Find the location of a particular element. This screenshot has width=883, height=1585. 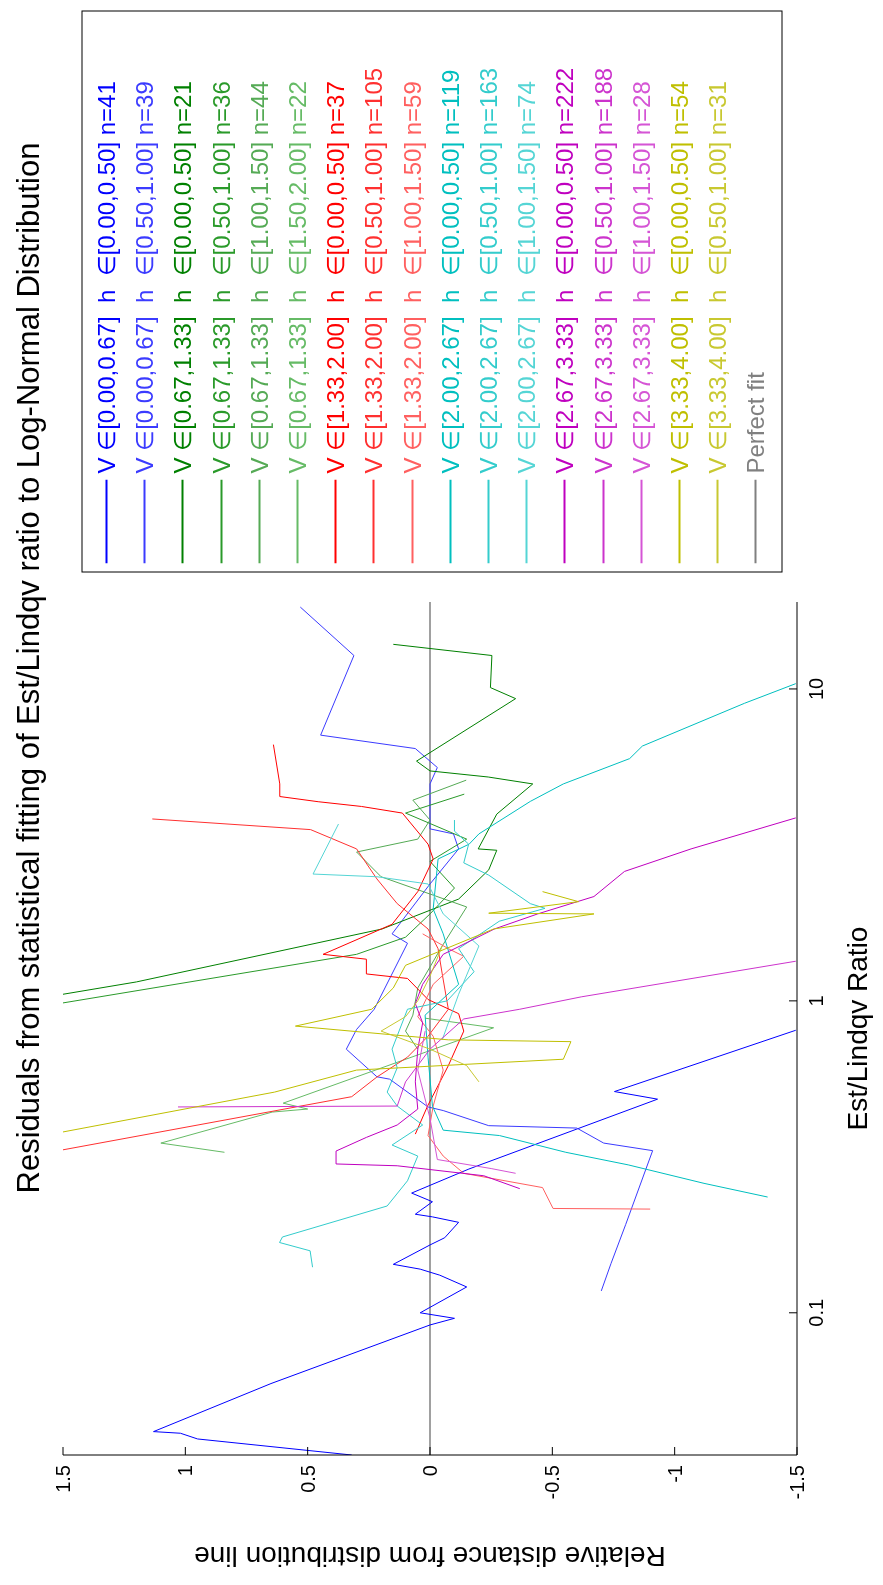

text: V ∈[3.33,4.00] h ∈[0.50,1.00] n=31 is located at coordinates (717, 276).